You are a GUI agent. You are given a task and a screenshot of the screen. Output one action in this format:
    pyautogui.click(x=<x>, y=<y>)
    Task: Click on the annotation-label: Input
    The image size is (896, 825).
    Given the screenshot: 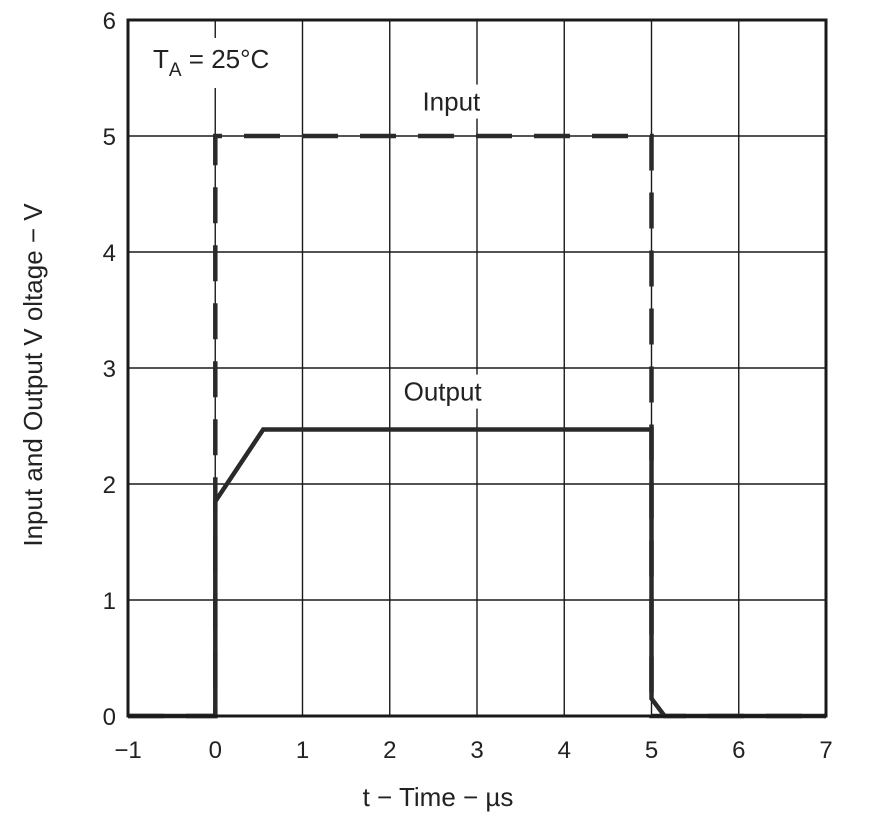 What is the action you would take?
    pyautogui.click(x=451, y=102)
    